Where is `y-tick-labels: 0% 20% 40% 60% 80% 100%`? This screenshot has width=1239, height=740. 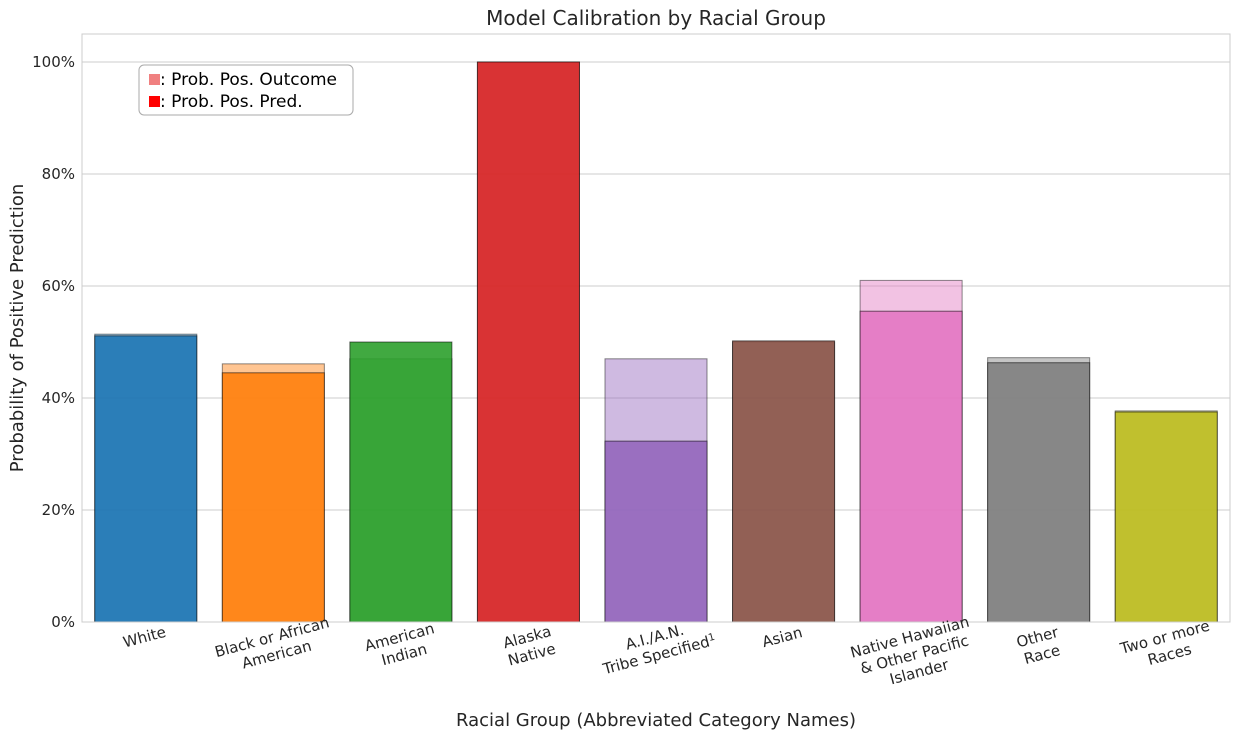
y-tick-labels: 0% 20% 40% 60% 80% 100% is located at coordinates (53, 342).